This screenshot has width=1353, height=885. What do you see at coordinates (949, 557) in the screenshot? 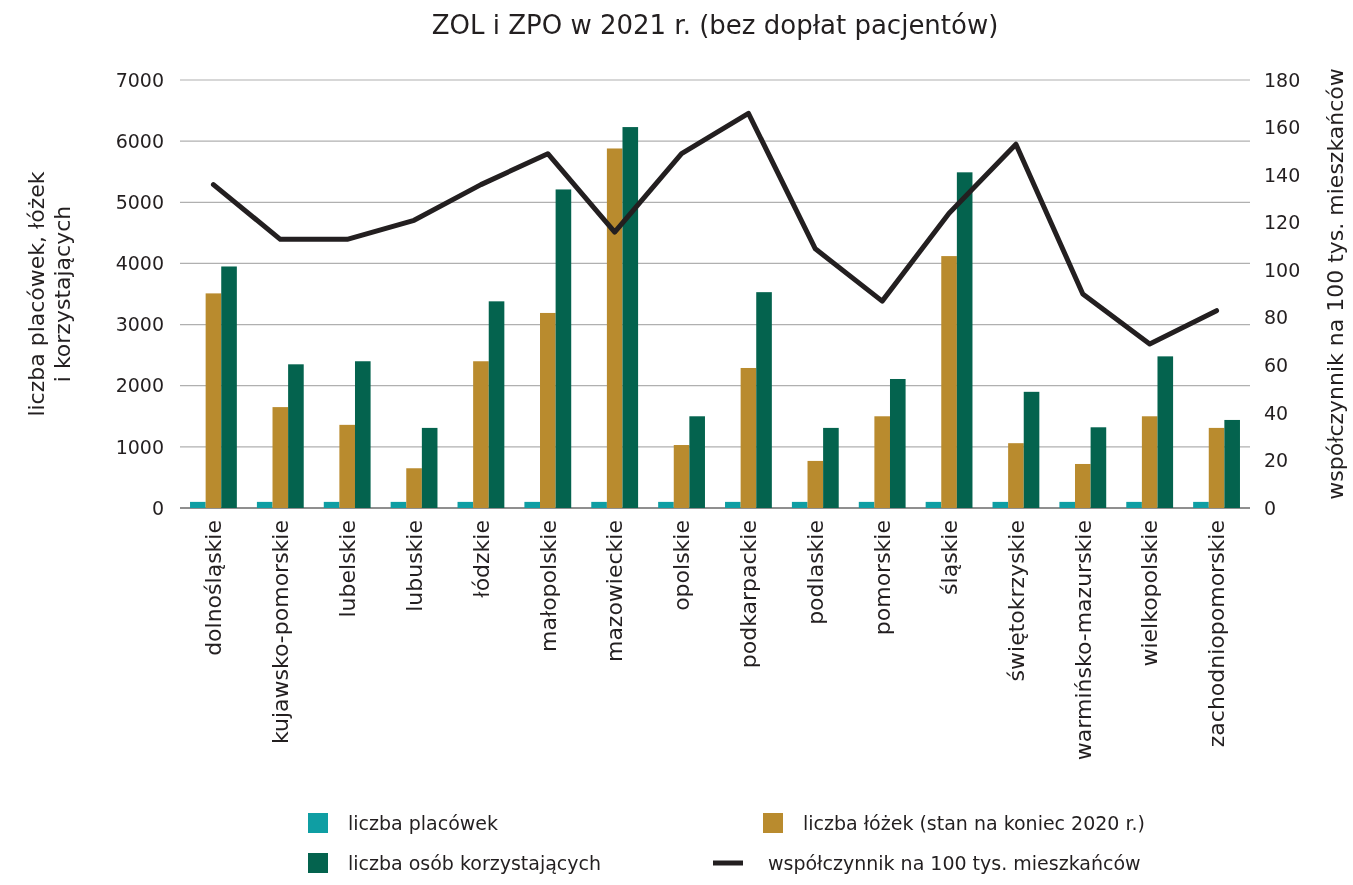
I see `x-tick-label: śląskie` at bounding box center [949, 557].